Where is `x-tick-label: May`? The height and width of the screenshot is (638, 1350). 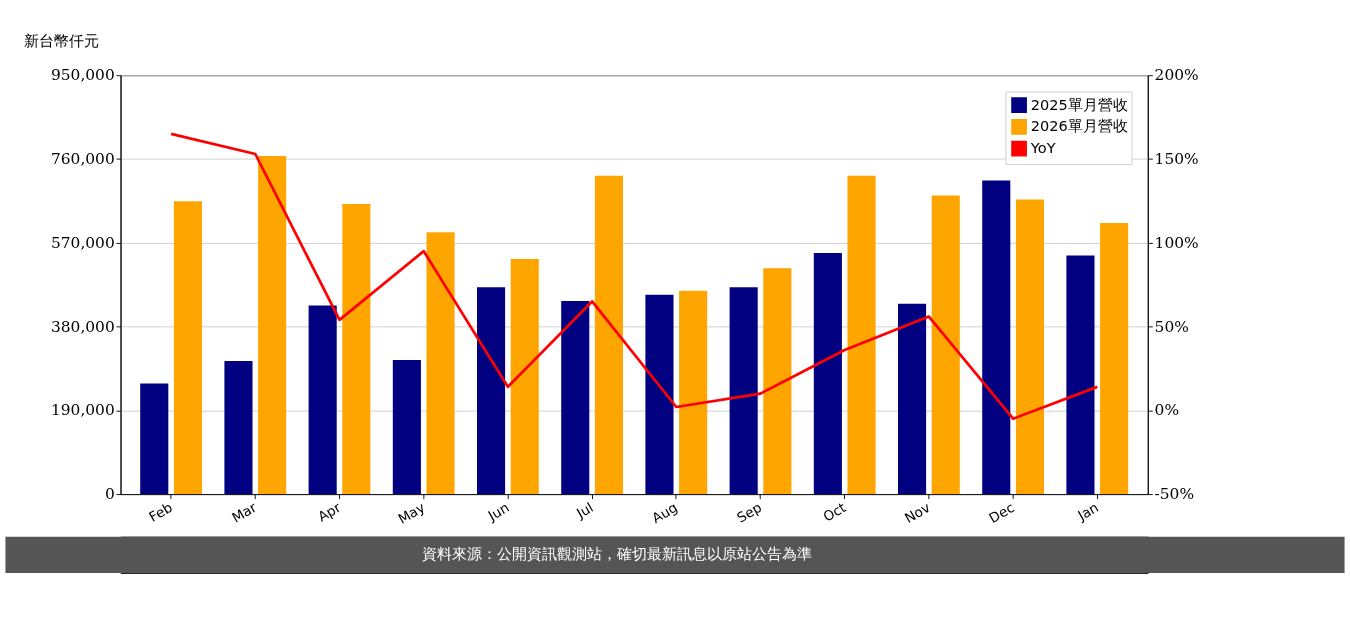
x-tick-label: May is located at coordinates (411, 513).